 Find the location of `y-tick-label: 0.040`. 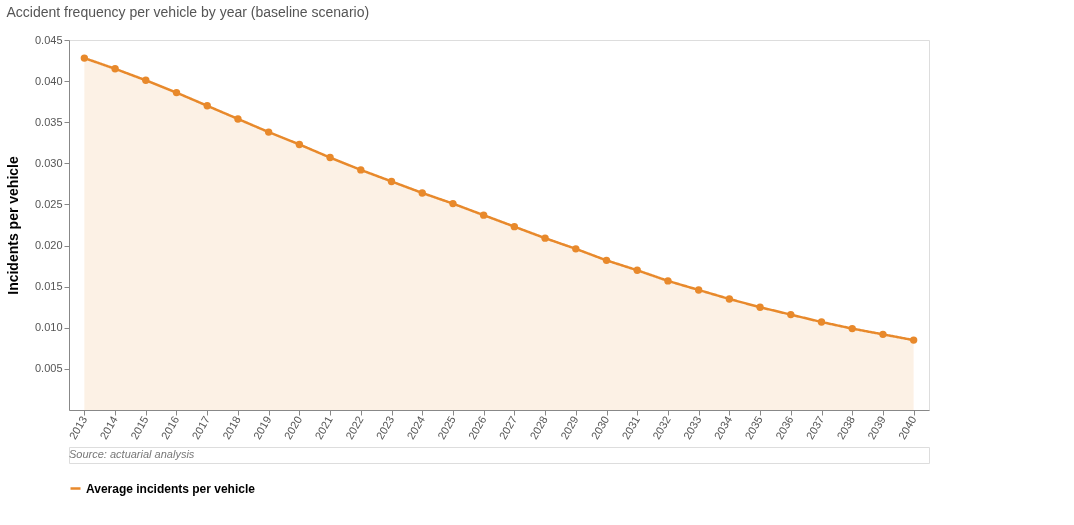

y-tick-label: 0.040 is located at coordinates (48, 80).